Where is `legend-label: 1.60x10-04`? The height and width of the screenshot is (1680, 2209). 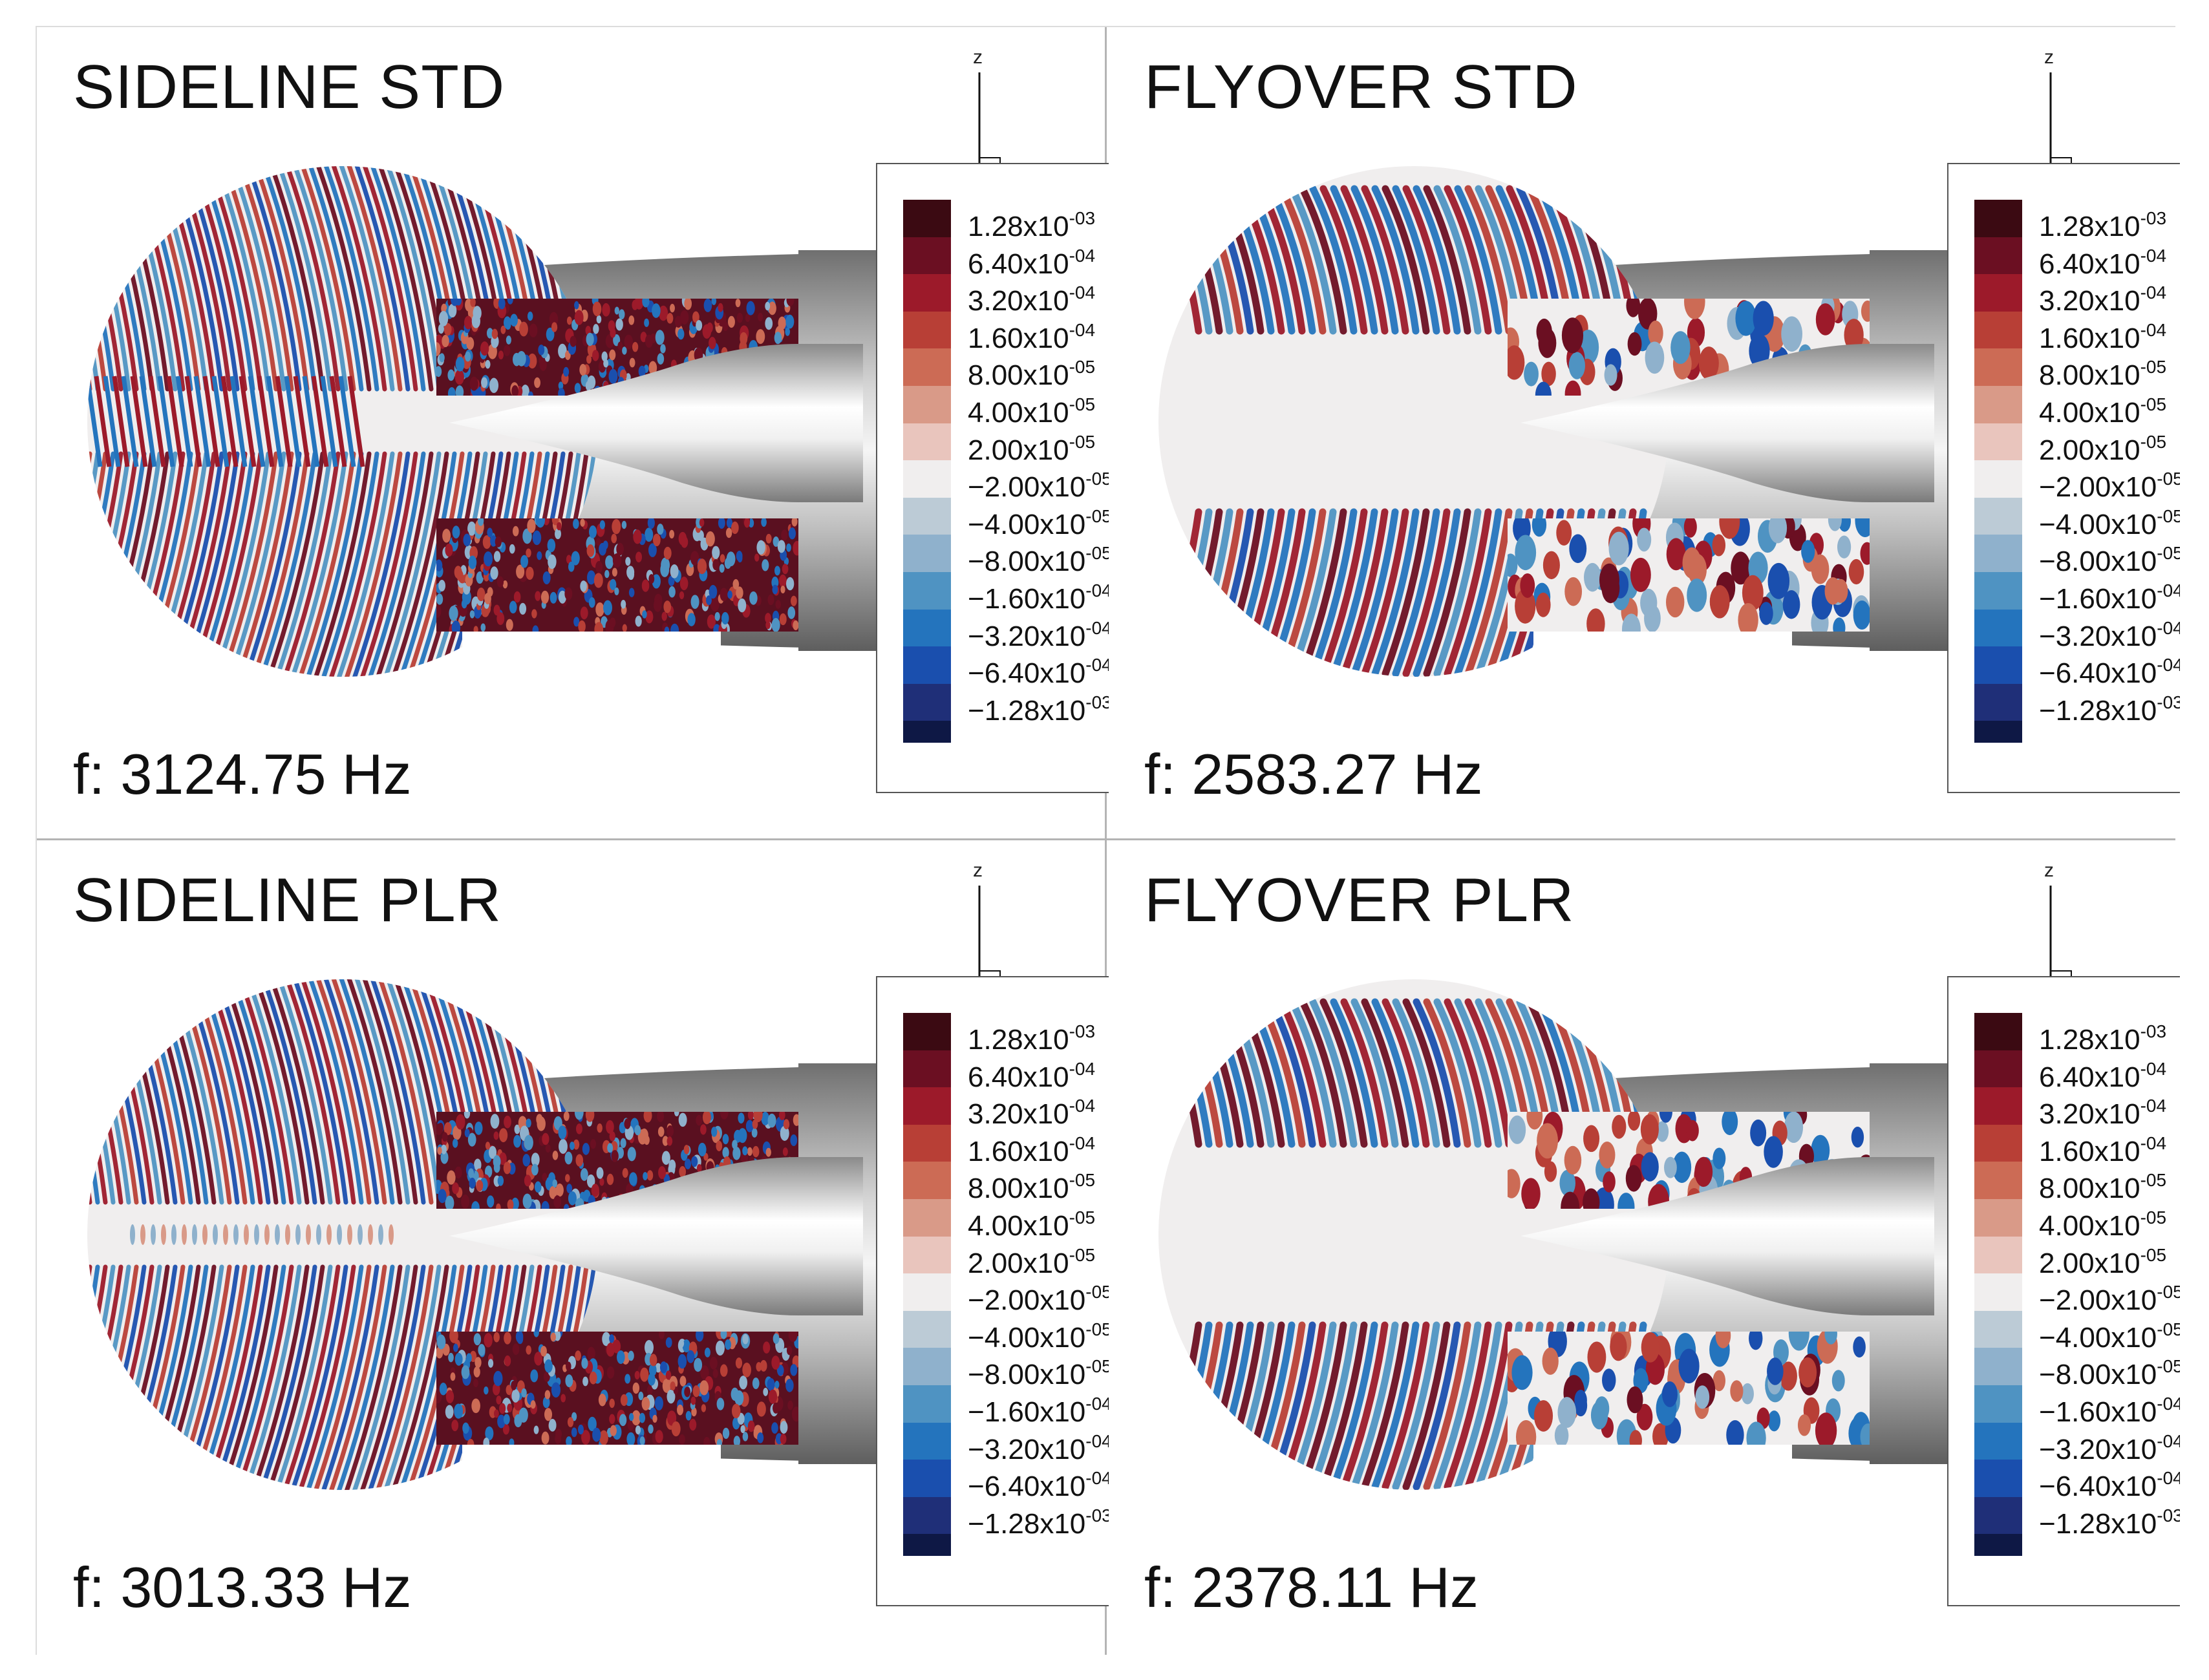 legend-label: 1.60x10-04 is located at coordinates (1031, 1151).